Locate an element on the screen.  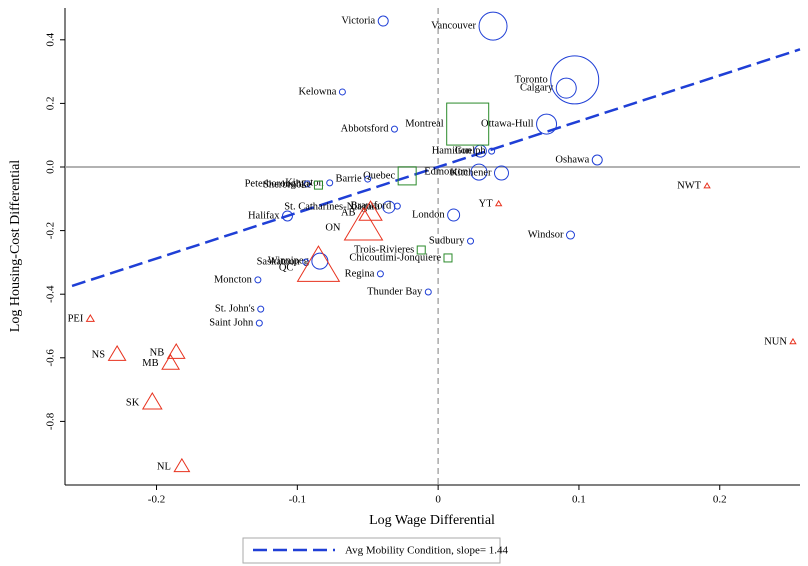
point-label: Oshawa is located at coordinates (572, 159).